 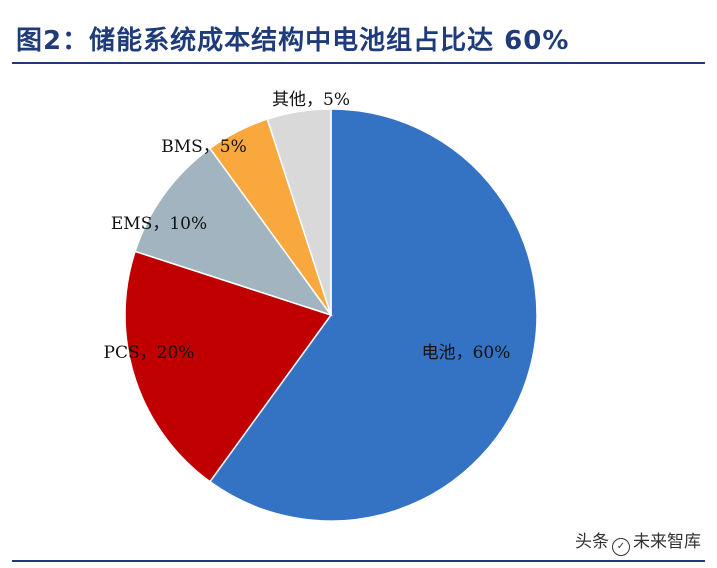 I want to click on slice-label-4: 其他，5%, so click(x=311, y=100).